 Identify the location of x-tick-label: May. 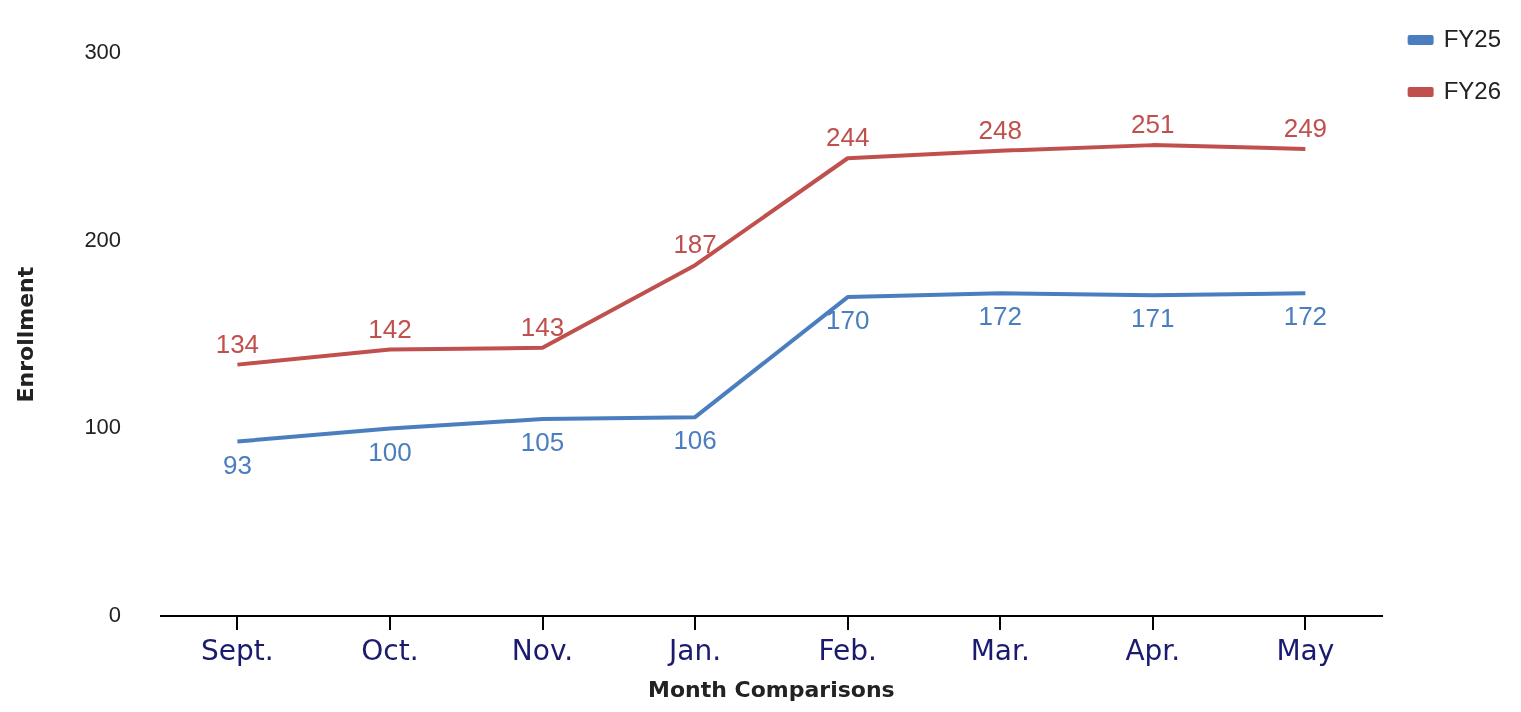
(1305, 651).